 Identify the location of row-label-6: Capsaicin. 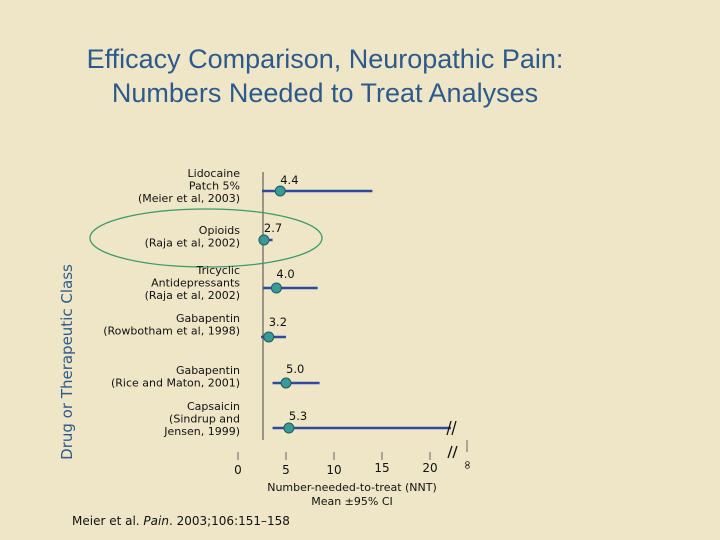
(213, 406).